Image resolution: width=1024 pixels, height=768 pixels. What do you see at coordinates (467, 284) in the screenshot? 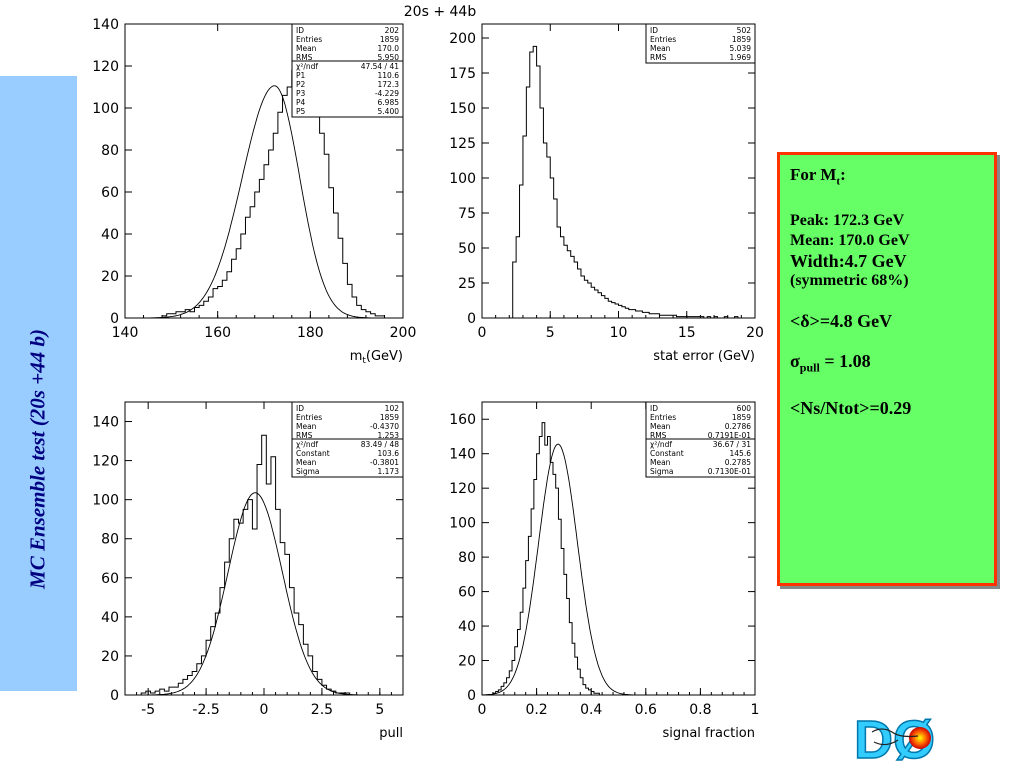
I see `y-tick-label: 25` at bounding box center [467, 284].